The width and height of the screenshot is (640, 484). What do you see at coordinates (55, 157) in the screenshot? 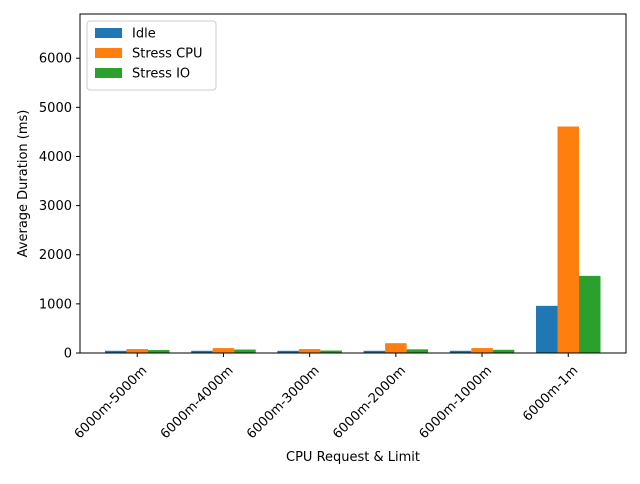
I see `y-tick-label: 4000` at bounding box center [55, 157].